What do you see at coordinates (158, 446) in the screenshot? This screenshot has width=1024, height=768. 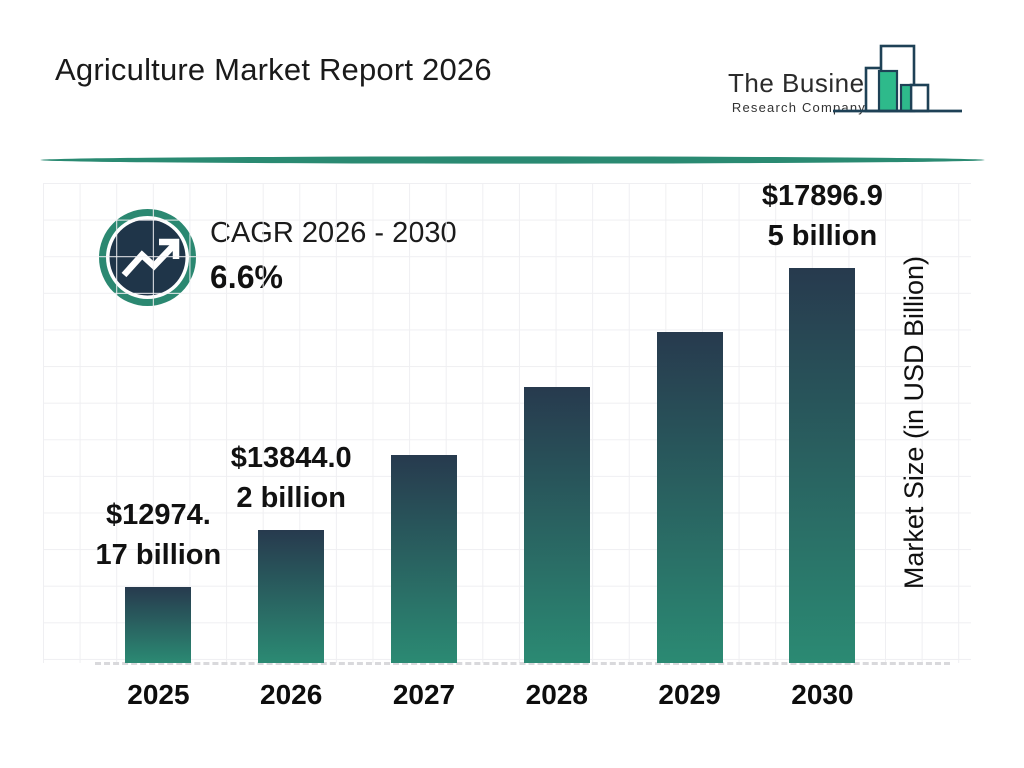 I see `bar-column-2025: $12974. 17 billion 2025` at bounding box center [158, 446].